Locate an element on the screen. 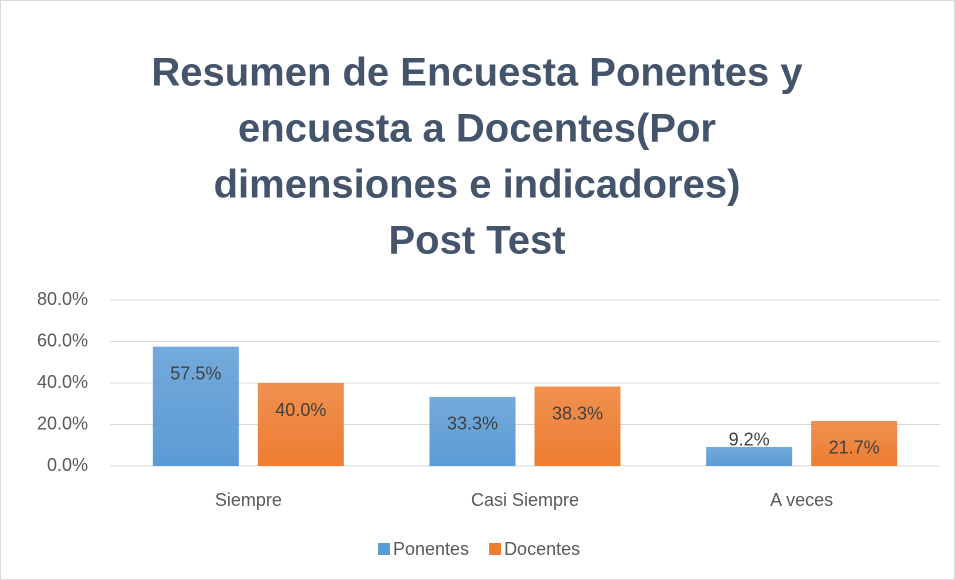  data-label: 40.0% is located at coordinates (300, 410).